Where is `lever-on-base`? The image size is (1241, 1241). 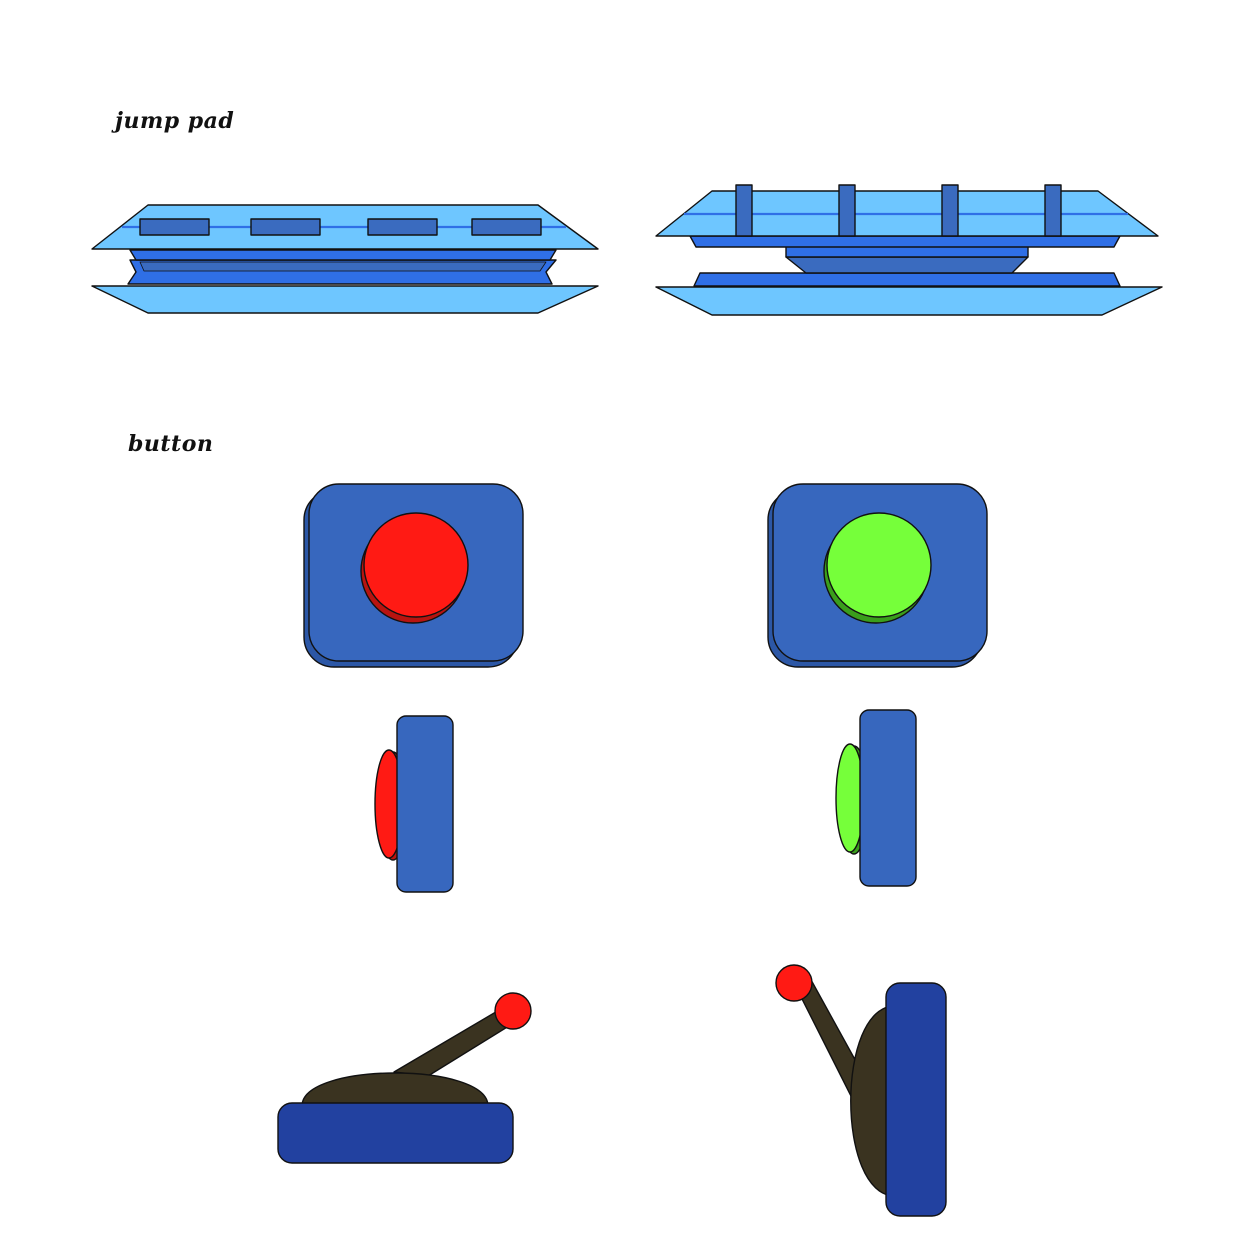 lever-on-base is located at coordinates (916, 1099).